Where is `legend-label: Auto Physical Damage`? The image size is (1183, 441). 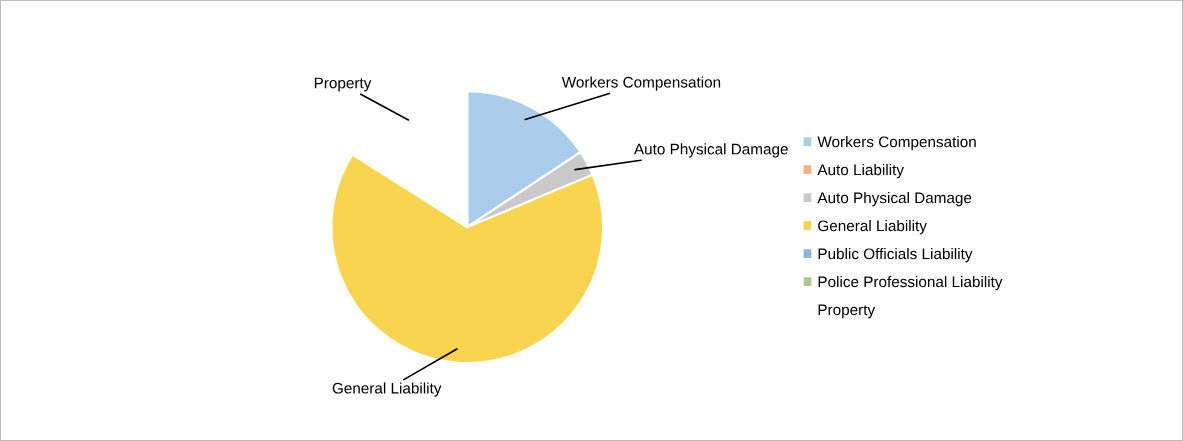 legend-label: Auto Physical Damage is located at coordinates (894, 199).